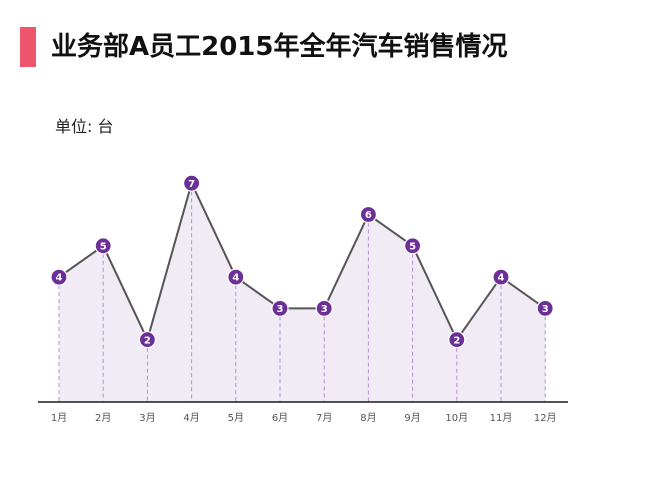 This screenshot has width=650, height=488. Describe the element at coordinates (28, 47) in the screenshot. I see `title-accent-bar` at that location.